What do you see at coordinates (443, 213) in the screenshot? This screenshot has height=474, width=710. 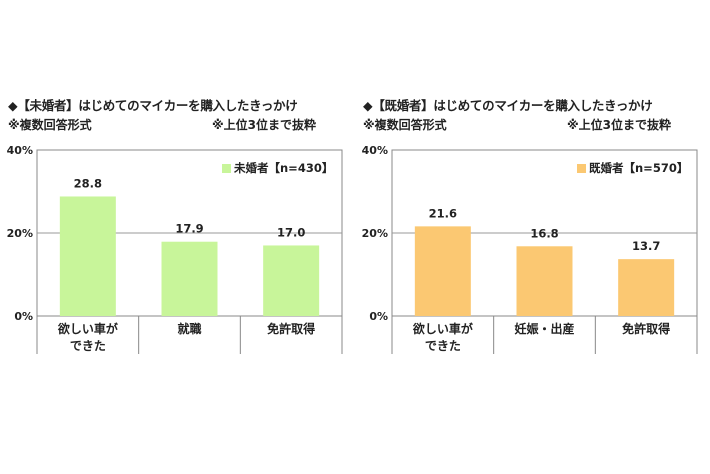 I see `data-label: 21.6` at bounding box center [443, 213].